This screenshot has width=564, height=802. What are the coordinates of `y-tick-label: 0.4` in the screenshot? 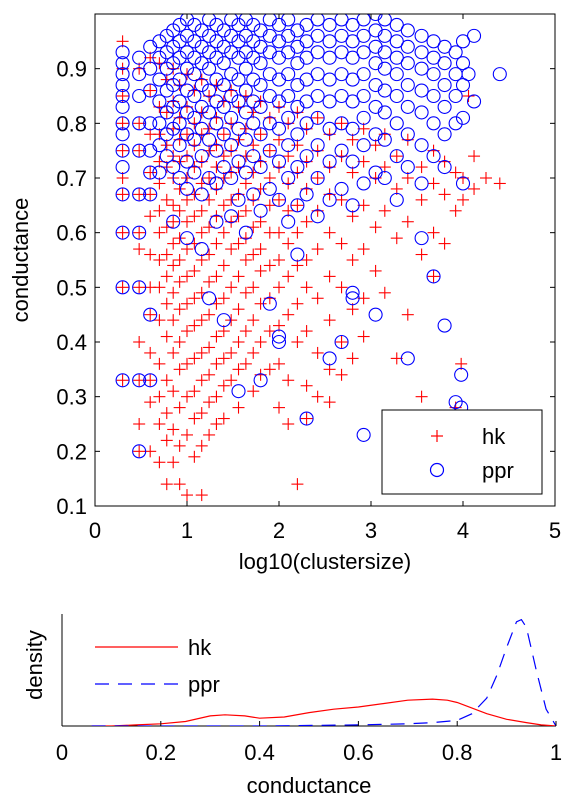 It's located at (71, 342).